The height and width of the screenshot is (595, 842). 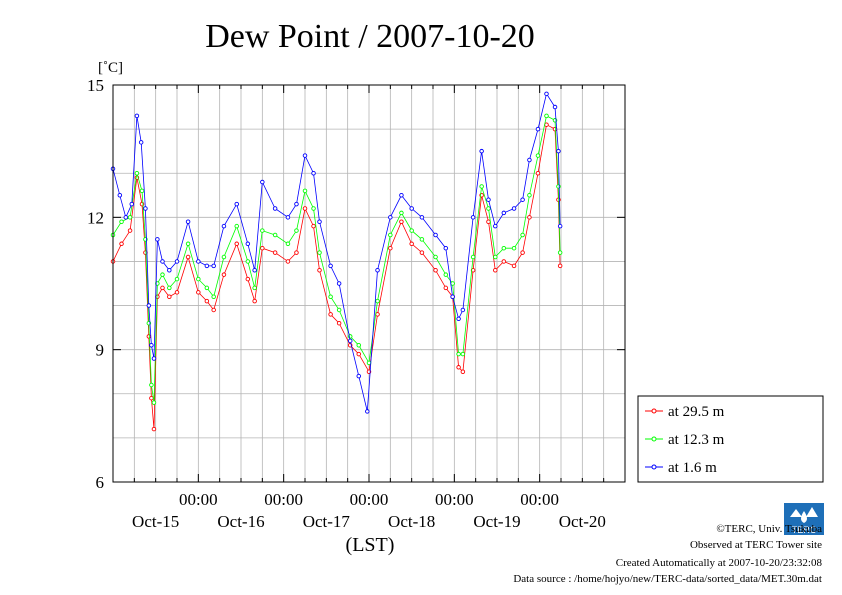 What do you see at coordinates (95, 85) in the screenshot?
I see `y-tick-label: 15` at bounding box center [95, 85].